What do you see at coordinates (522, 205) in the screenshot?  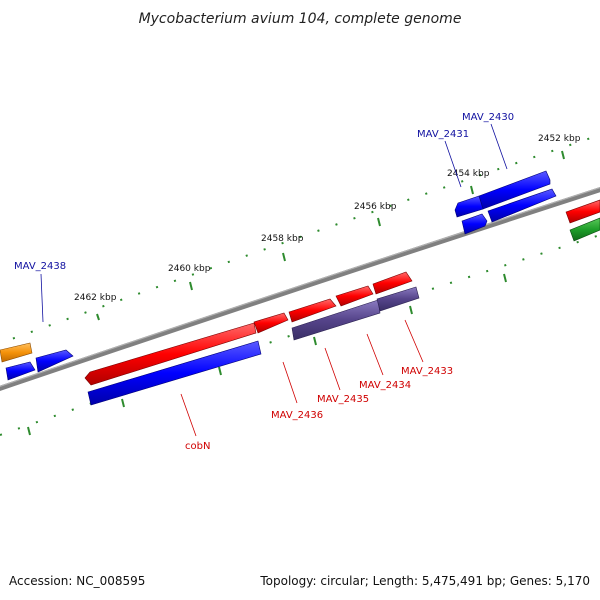 I see `gene-reverse-a-arrow` at bounding box center [522, 205].